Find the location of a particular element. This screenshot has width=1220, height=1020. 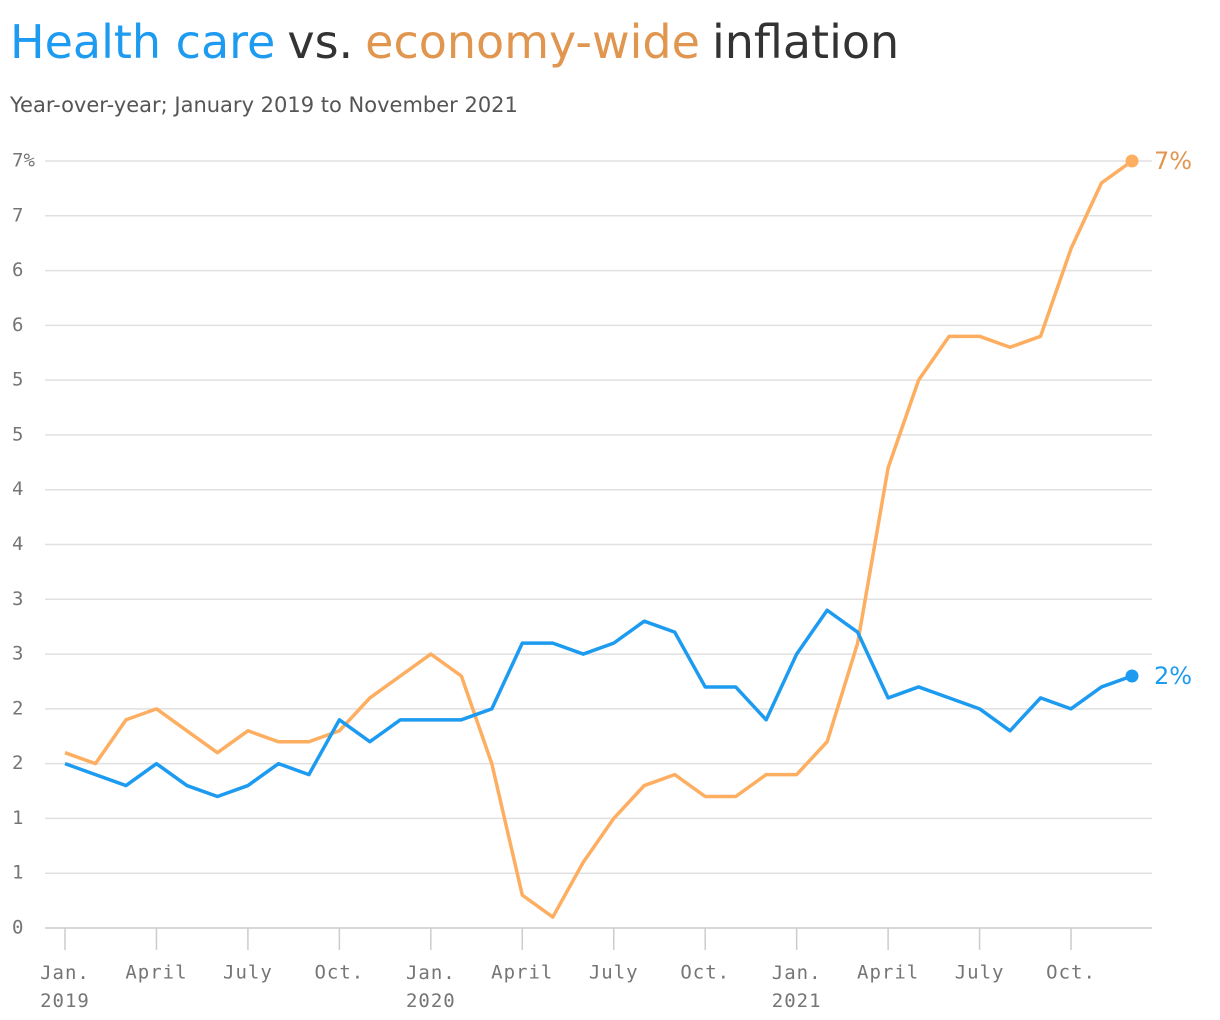

x-tick-label: Jan. 2019 is located at coordinates (65, 987).